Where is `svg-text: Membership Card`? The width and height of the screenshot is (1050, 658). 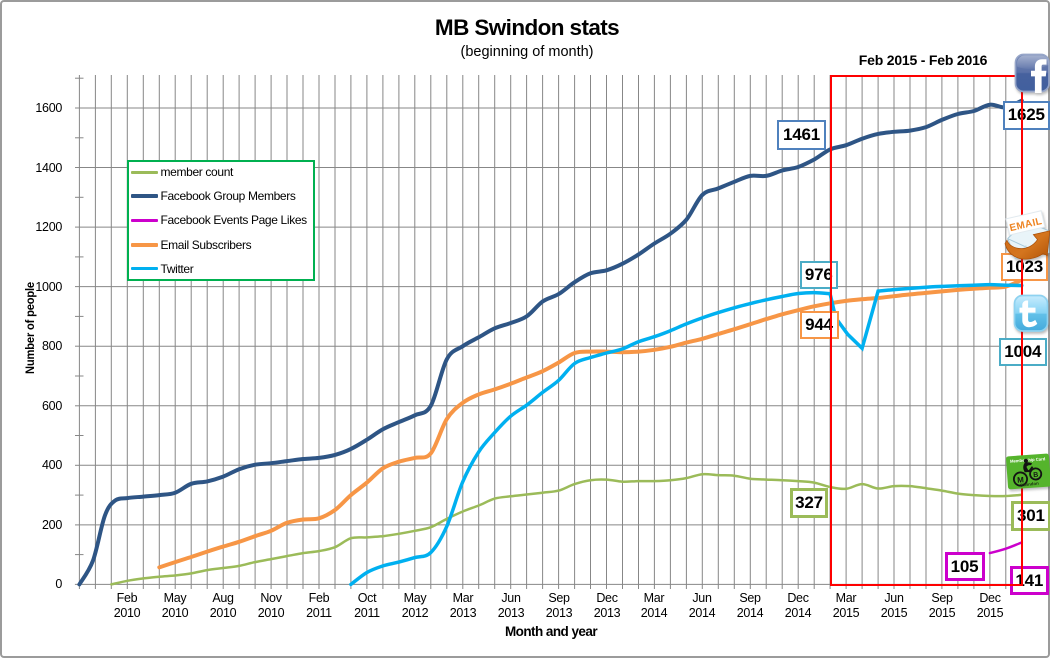 svg-text: Membership Card is located at coordinates (1028, 459).